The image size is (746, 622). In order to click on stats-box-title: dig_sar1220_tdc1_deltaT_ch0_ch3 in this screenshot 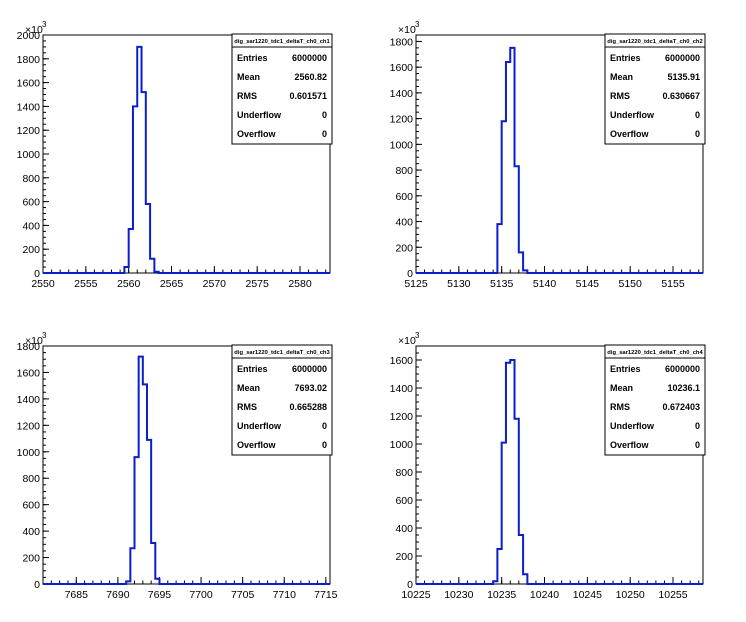, I will do `click(282, 353)`.